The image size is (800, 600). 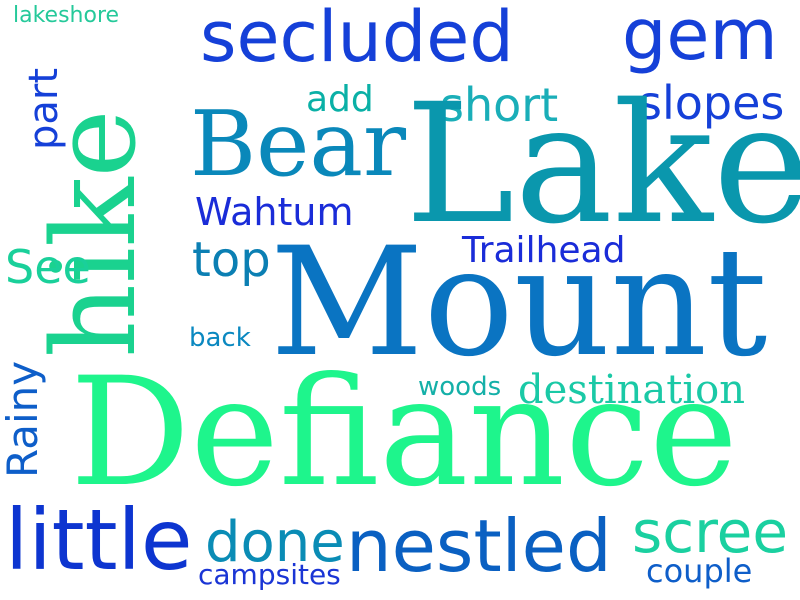 I want to click on word-woods: woods, so click(x=460, y=387).